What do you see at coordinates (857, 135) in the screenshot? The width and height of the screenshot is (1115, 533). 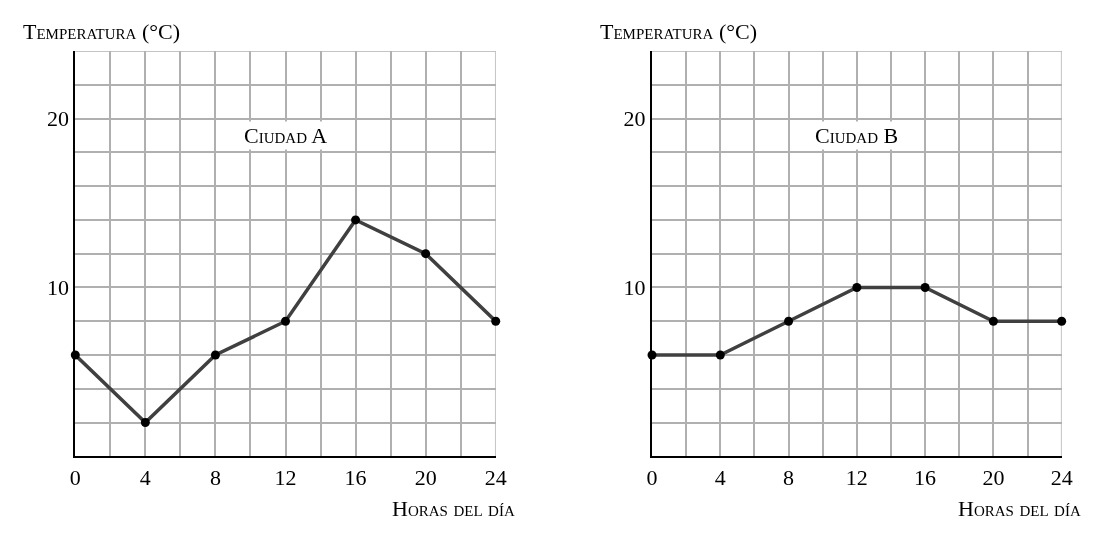 I see `text: Ciudad B` at bounding box center [857, 135].